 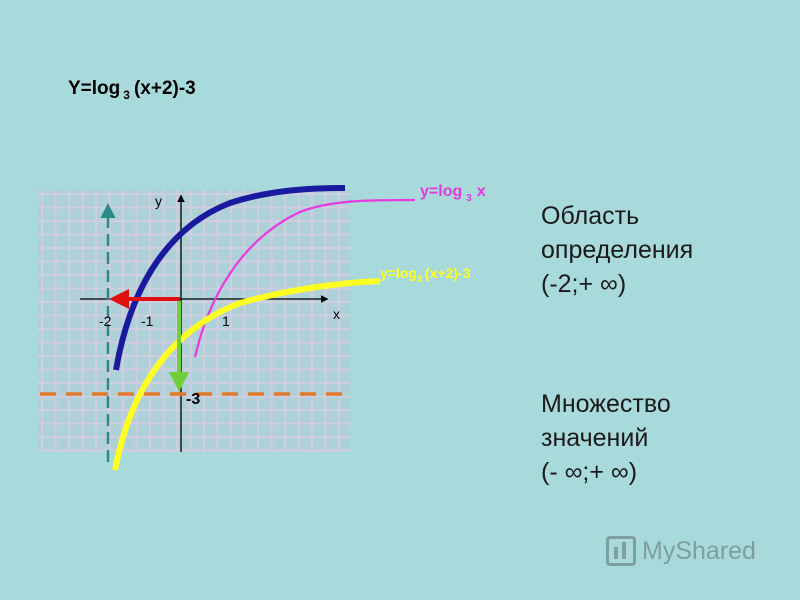 What do you see at coordinates (398, 273) in the screenshot?
I see `shifted-label-prefix: y=log` at bounding box center [398, 273].